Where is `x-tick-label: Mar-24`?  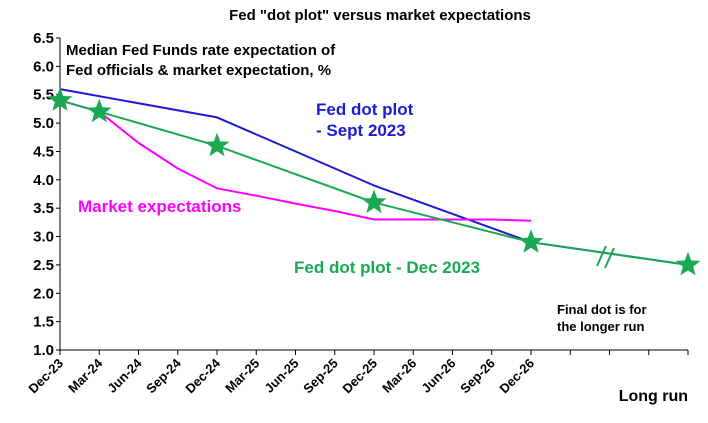 x-tick-label: Mar-24 is located at coordinates (85, 375).